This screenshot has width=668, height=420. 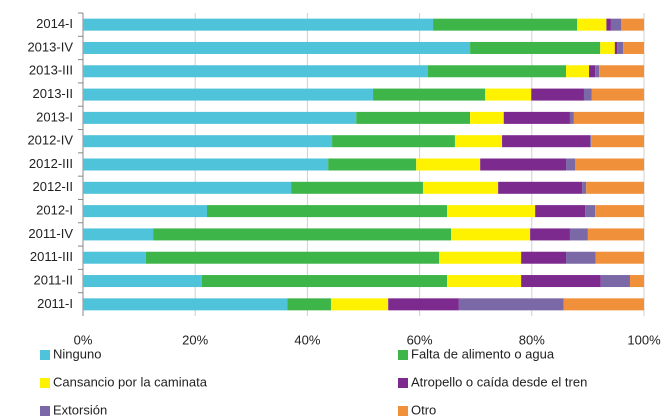 I want to click on y-tick-label: 2013-IV, so click(x=50, y=46).